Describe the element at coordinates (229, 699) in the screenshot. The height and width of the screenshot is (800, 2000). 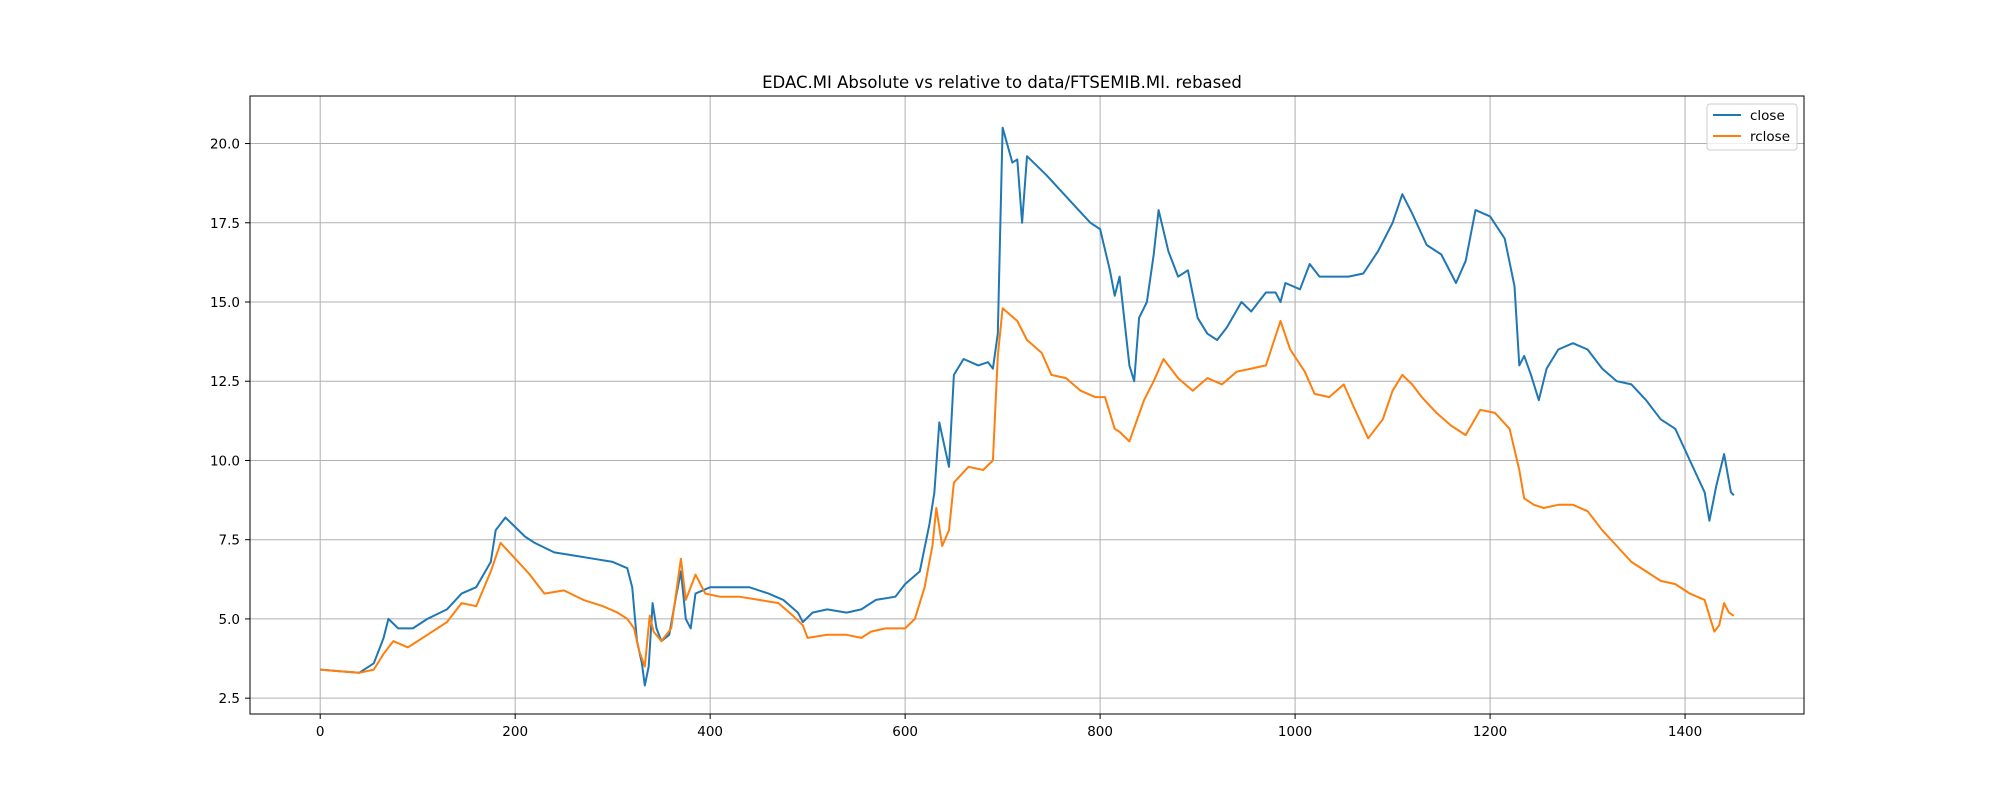
I see `y-tick-label: 2.5` at that location.